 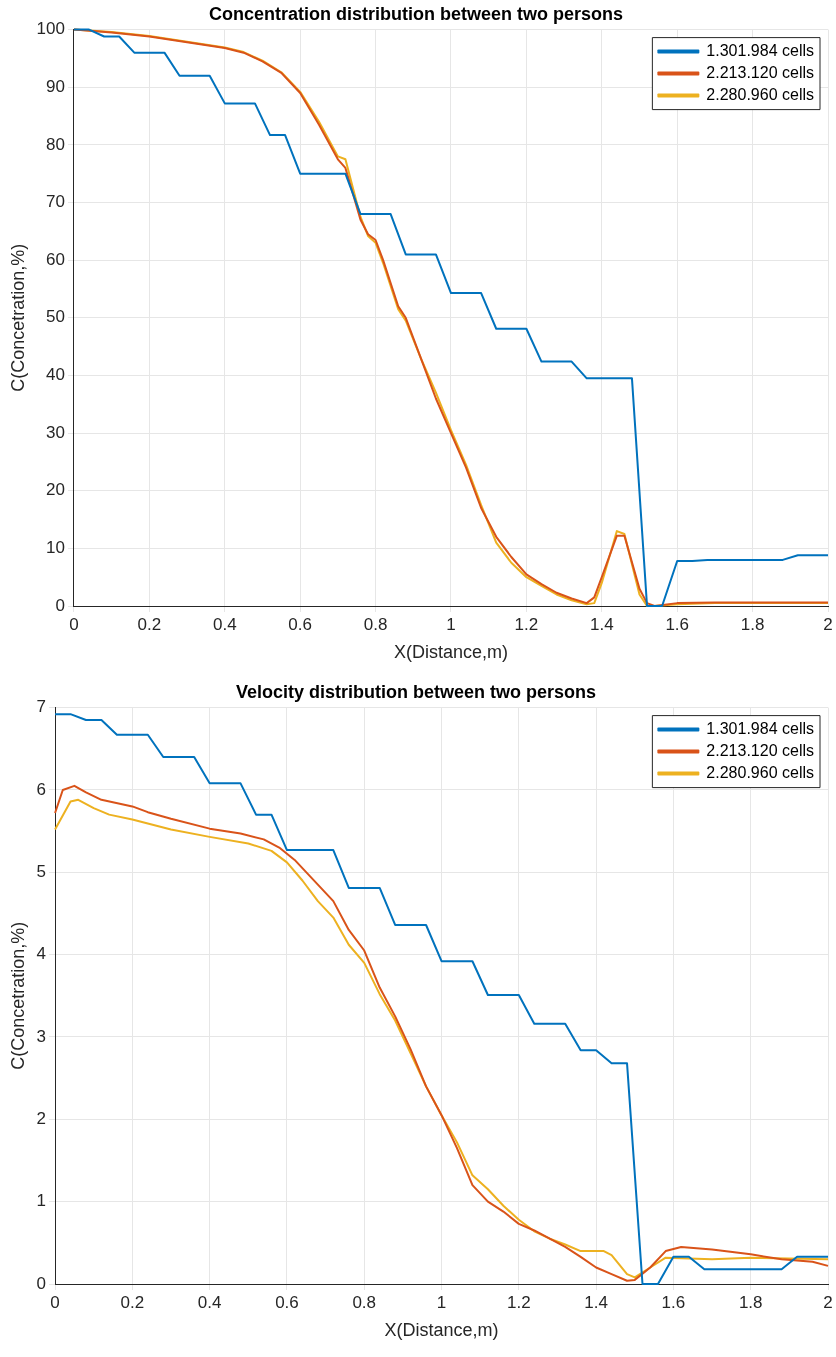 I want to click on y-tick-label: 40, so click(x=55, y=375).